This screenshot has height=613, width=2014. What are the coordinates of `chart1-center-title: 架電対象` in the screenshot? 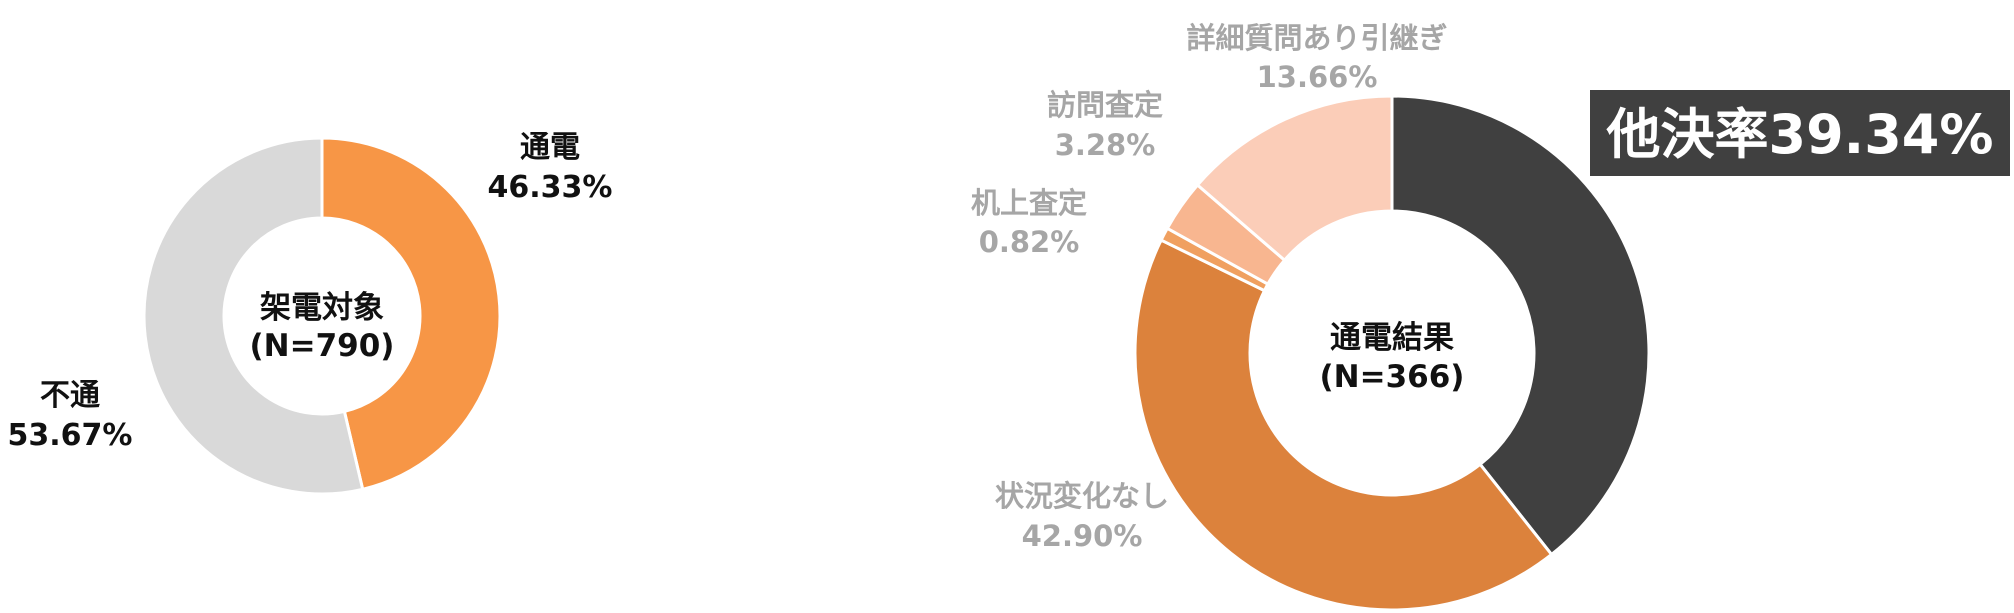 It's located at (322, 308).